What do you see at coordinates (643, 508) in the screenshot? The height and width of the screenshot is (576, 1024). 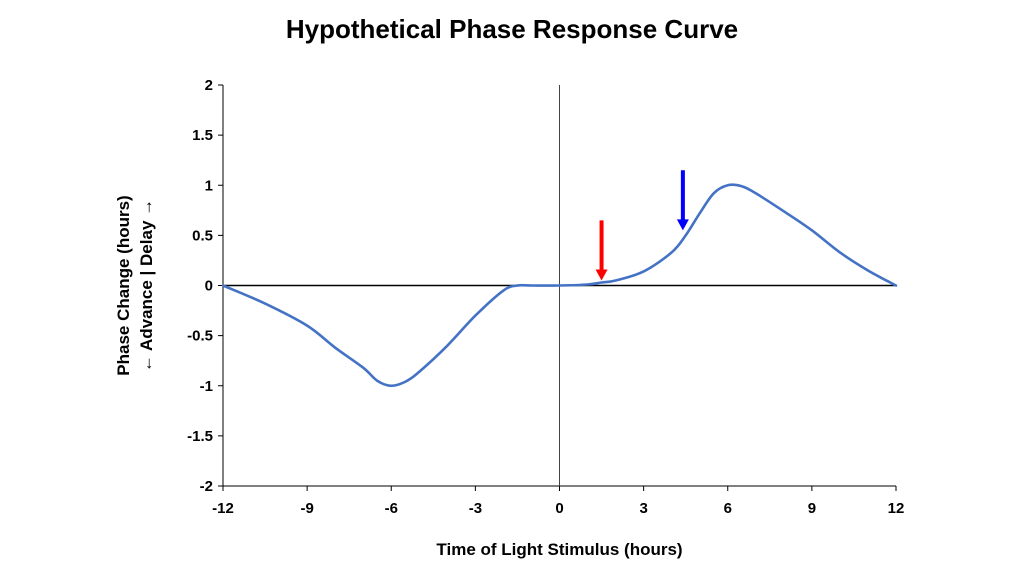 I see `x-tick-label: 3` at bounding box center [643, 508].